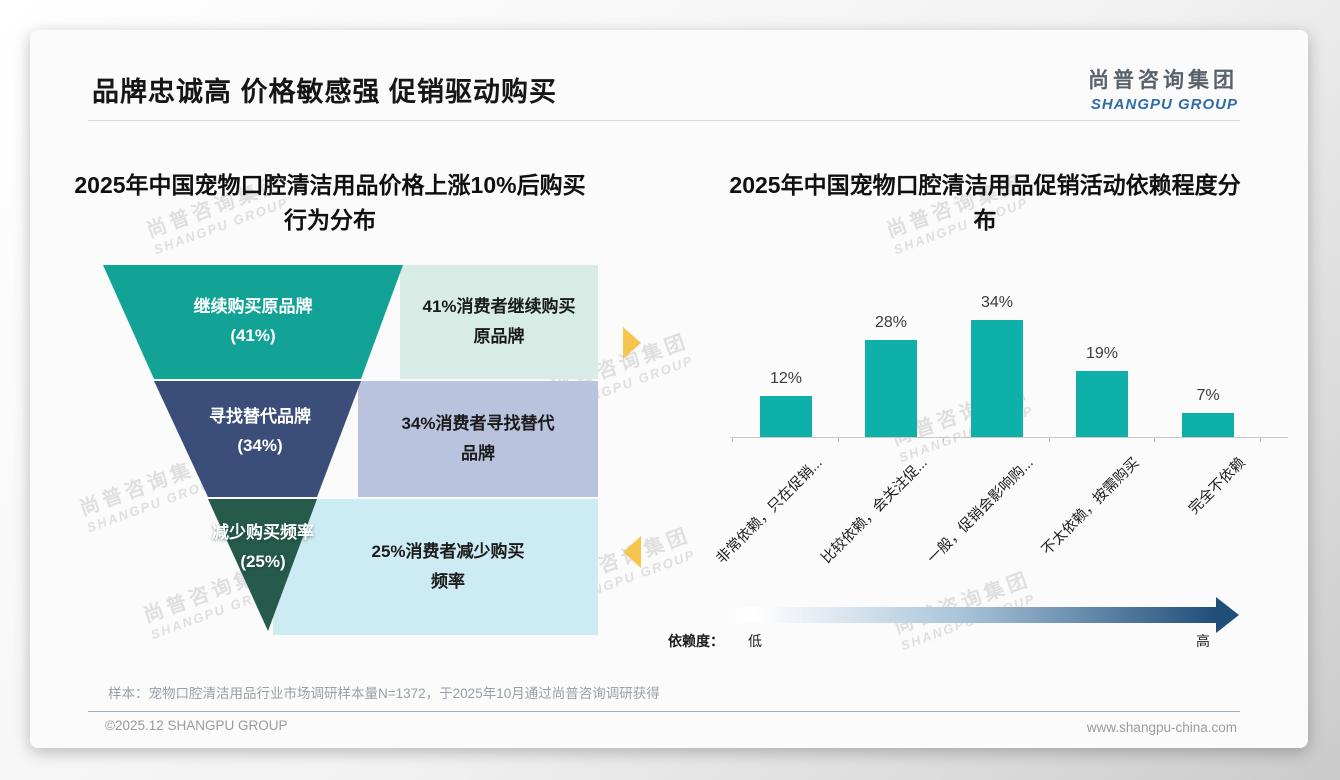 This screenshot has height=780, width=1340. I want to click on x-axis-category-label: 不太依赖，按需购买, so click(1090, 506).